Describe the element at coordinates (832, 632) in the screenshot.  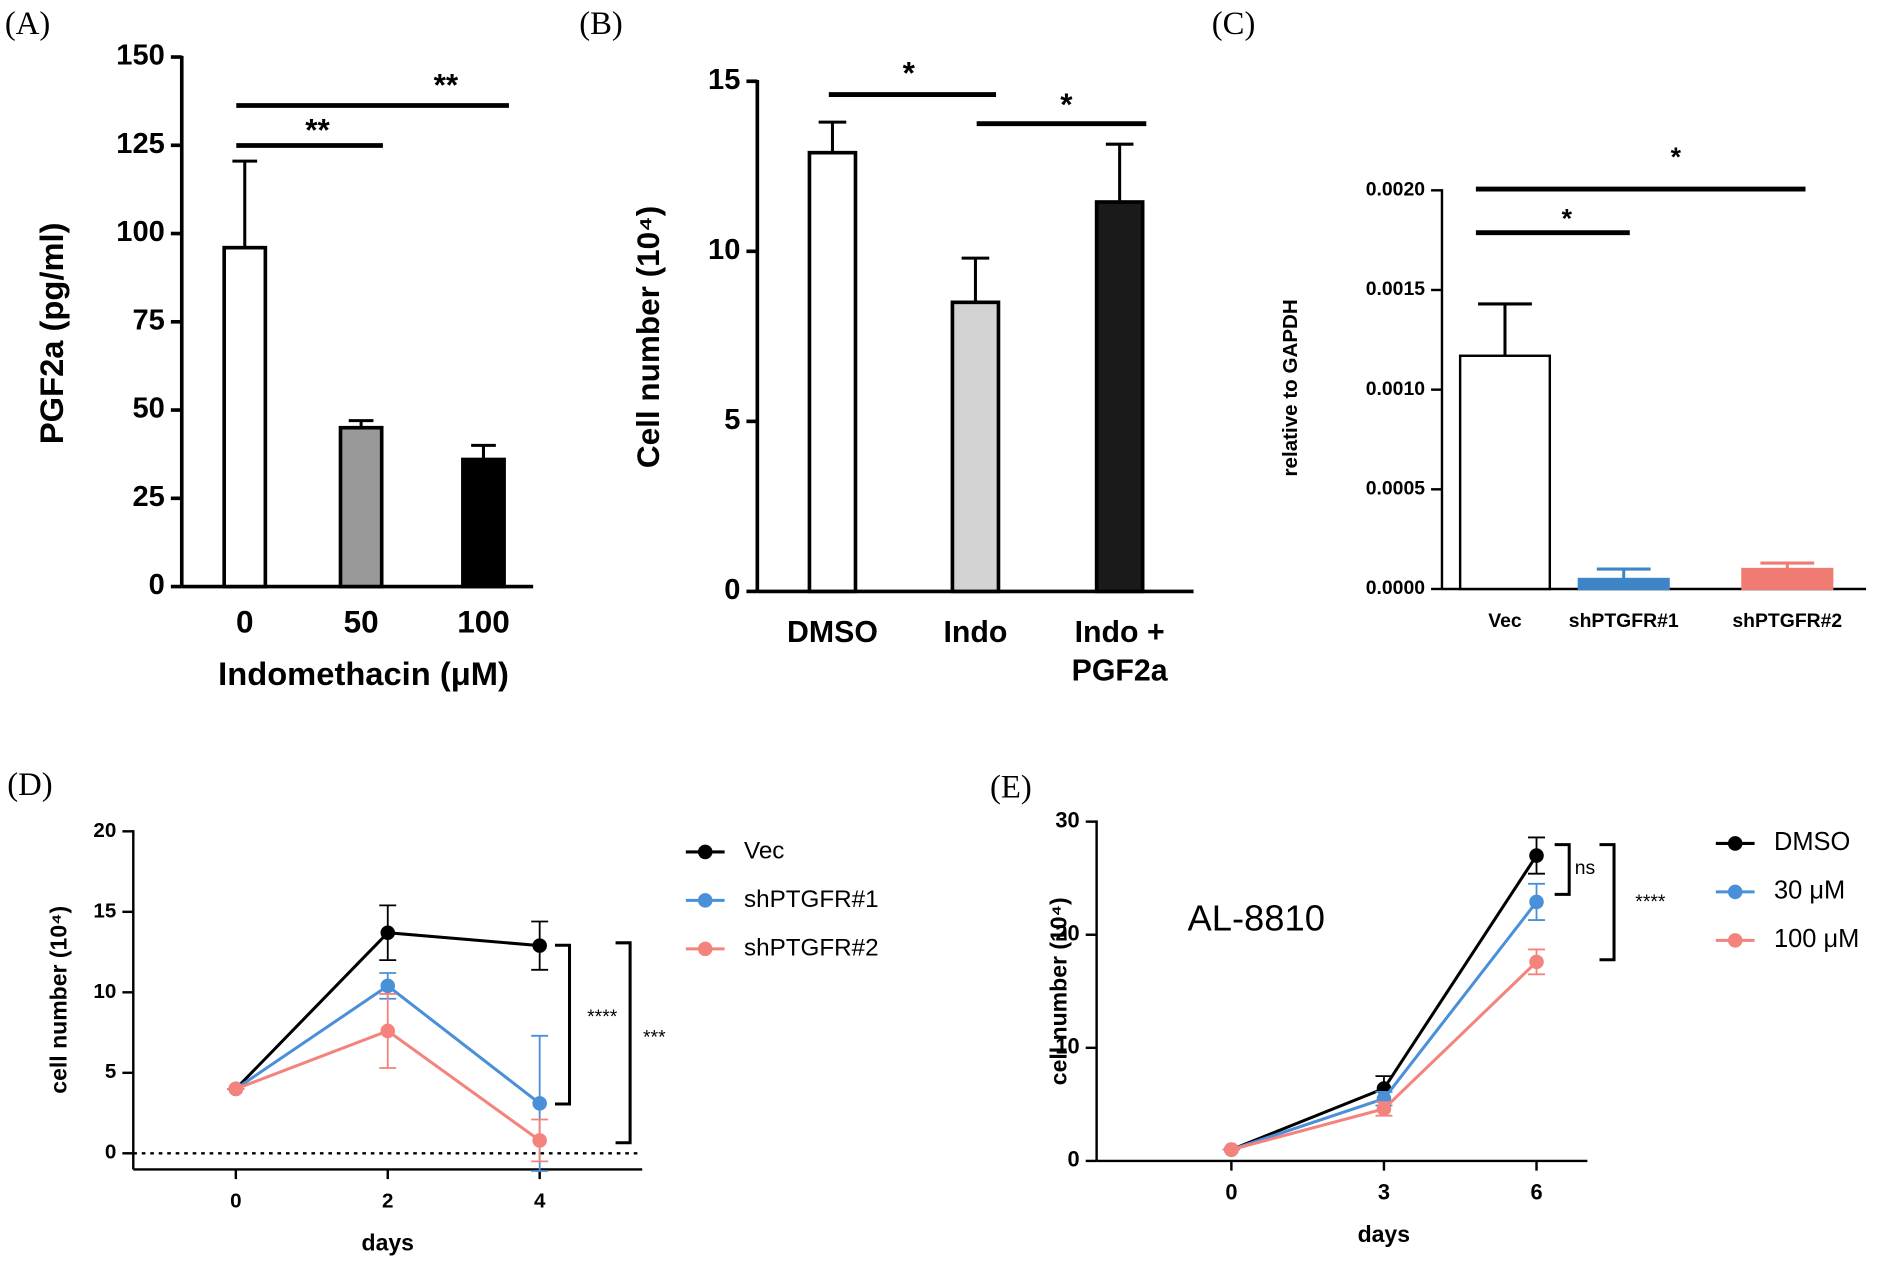
I see `x-tick-label: DMSO` at that location.